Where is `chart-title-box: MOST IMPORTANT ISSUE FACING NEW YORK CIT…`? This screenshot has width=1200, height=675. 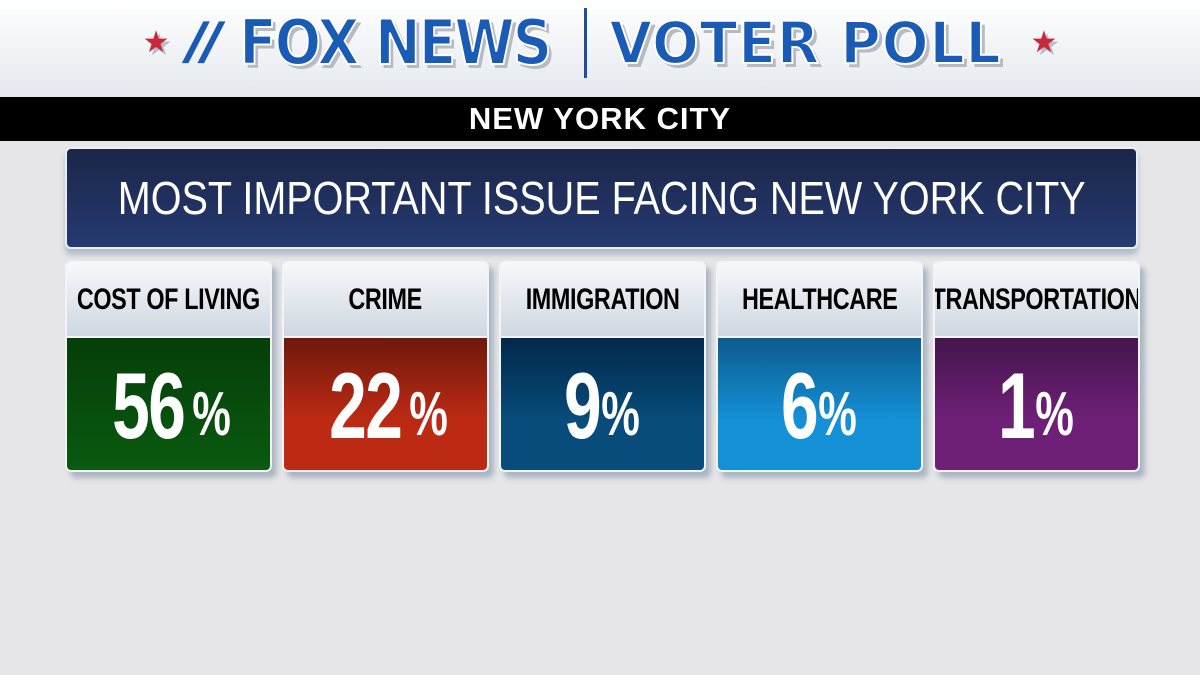
chart-title-box: MOST IMPORTANT ISSUE FACING NEW YORK CIT… is located at coordinates (601, 198).